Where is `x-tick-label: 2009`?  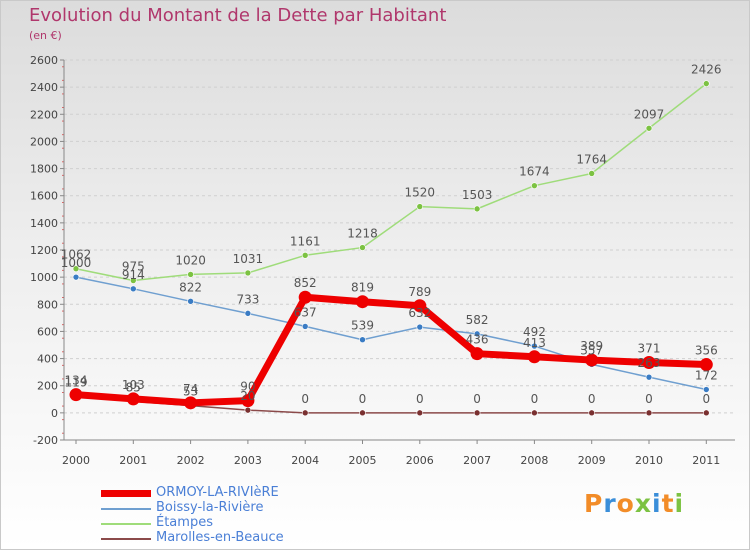 x-tick-label: 2009 is located at coordinates (592, 460).